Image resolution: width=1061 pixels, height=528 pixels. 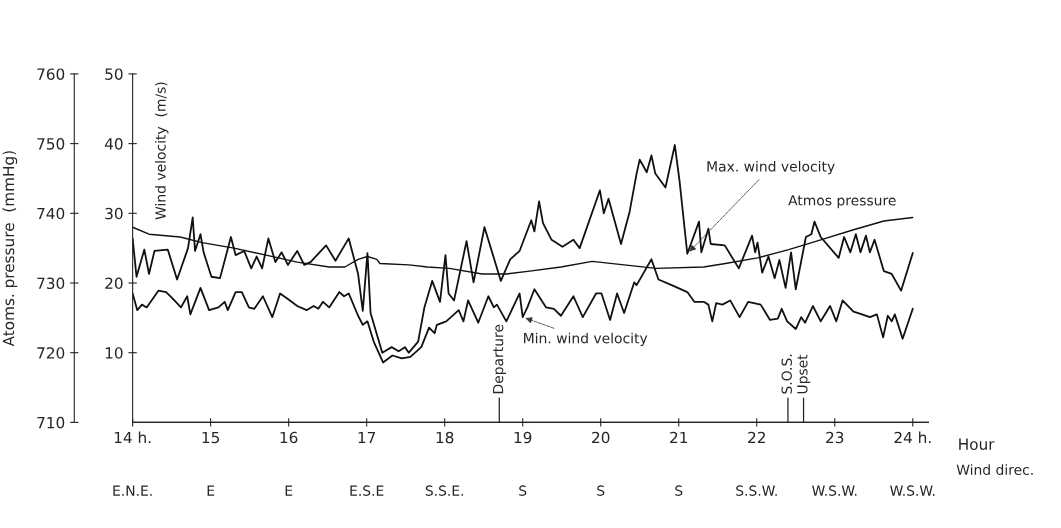 What do you see at coordinates (132, 490) in the screenshot?
I see `text: E.N.E.` at bounding box center [132, 490].